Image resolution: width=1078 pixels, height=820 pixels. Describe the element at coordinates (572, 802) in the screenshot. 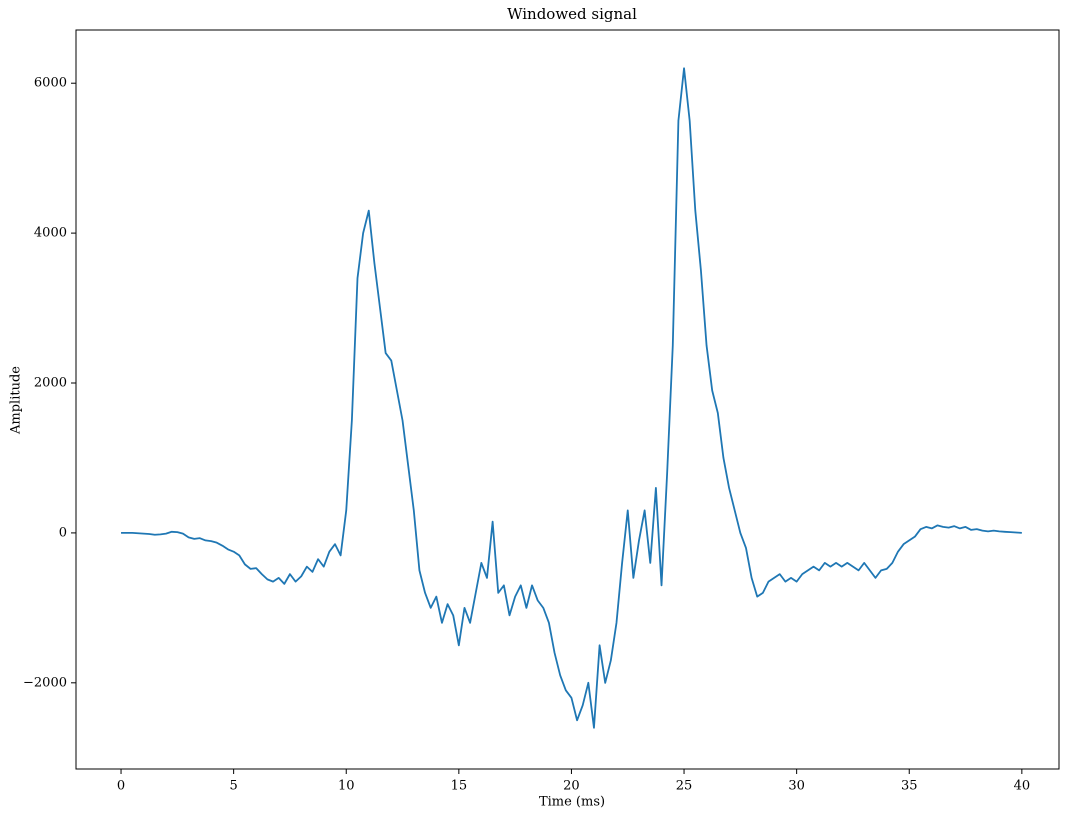

I see `x-axis-label: Time (ms)` at that location.